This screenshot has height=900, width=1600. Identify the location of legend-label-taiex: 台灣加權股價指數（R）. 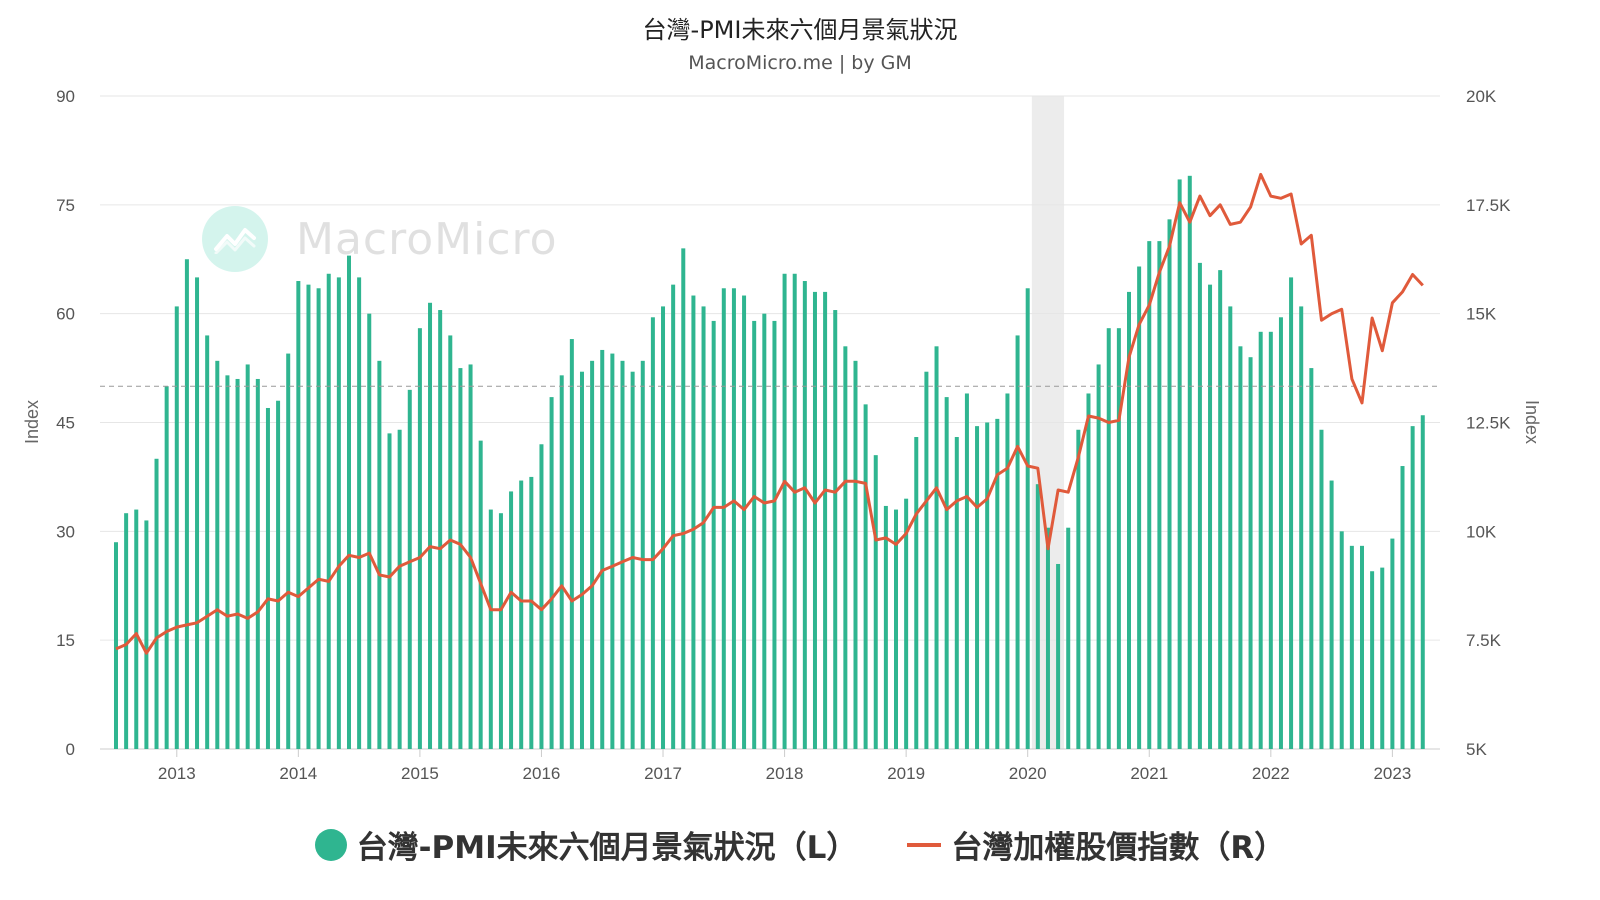
(1118, 848).